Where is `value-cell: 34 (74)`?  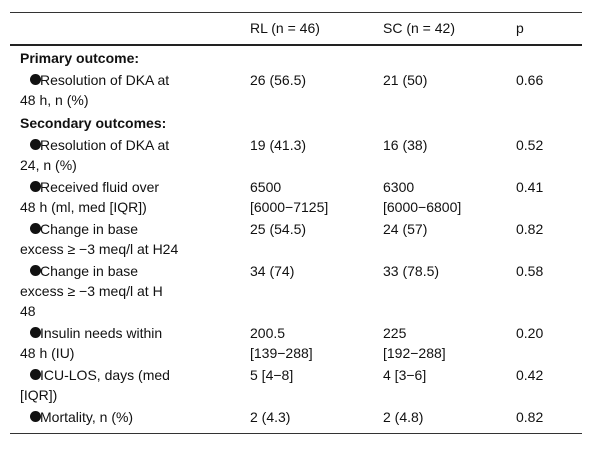
value-cell: 34 (74) is located at coordinates (272, 271).